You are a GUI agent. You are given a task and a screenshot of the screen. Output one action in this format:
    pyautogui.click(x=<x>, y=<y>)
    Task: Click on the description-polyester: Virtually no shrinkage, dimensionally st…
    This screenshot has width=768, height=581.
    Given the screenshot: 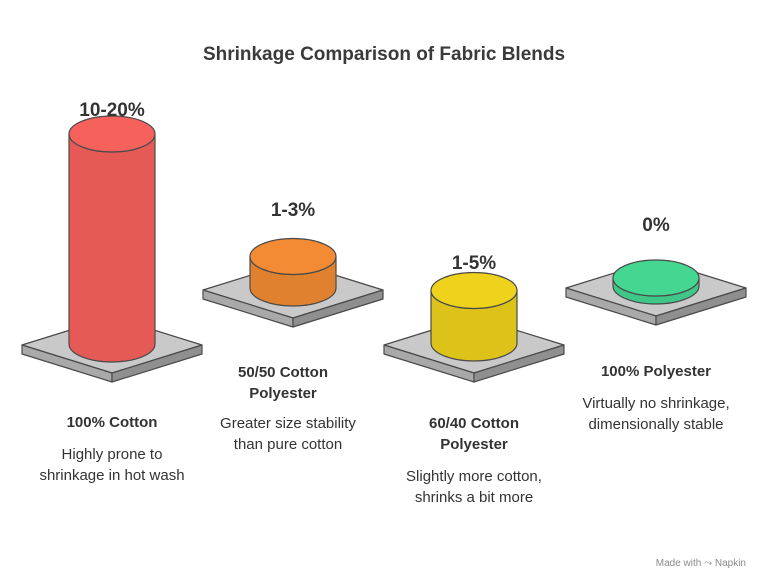 What is the action you would take?
    pyautogui.click(x=656, y=414)
    